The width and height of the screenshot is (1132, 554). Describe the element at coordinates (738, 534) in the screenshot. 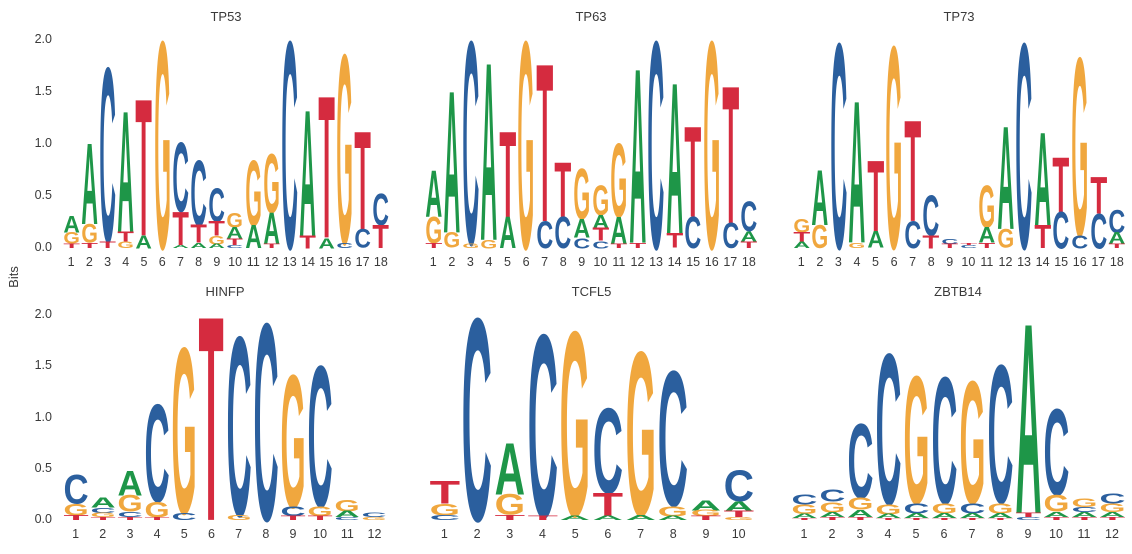

I see `x-tick-label: 10` at that location.